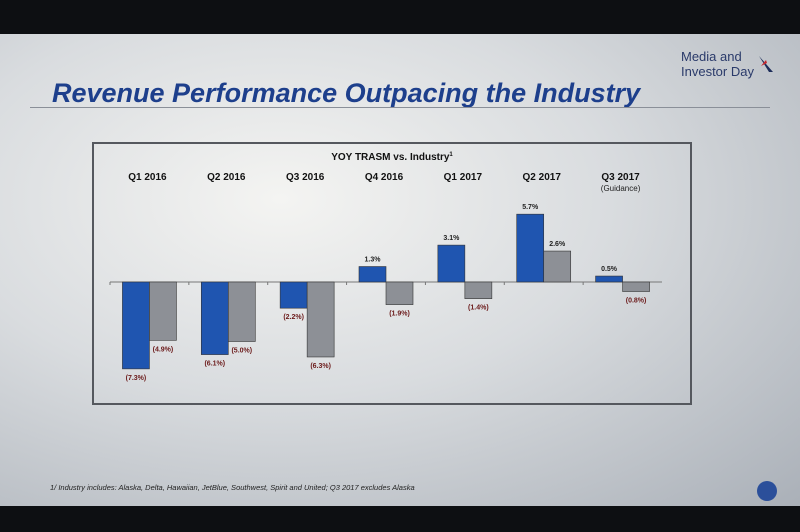 The height and width of the screenshot is (532, 800). I want to click on brand-line-2: Investor Day, so click(717, 71).